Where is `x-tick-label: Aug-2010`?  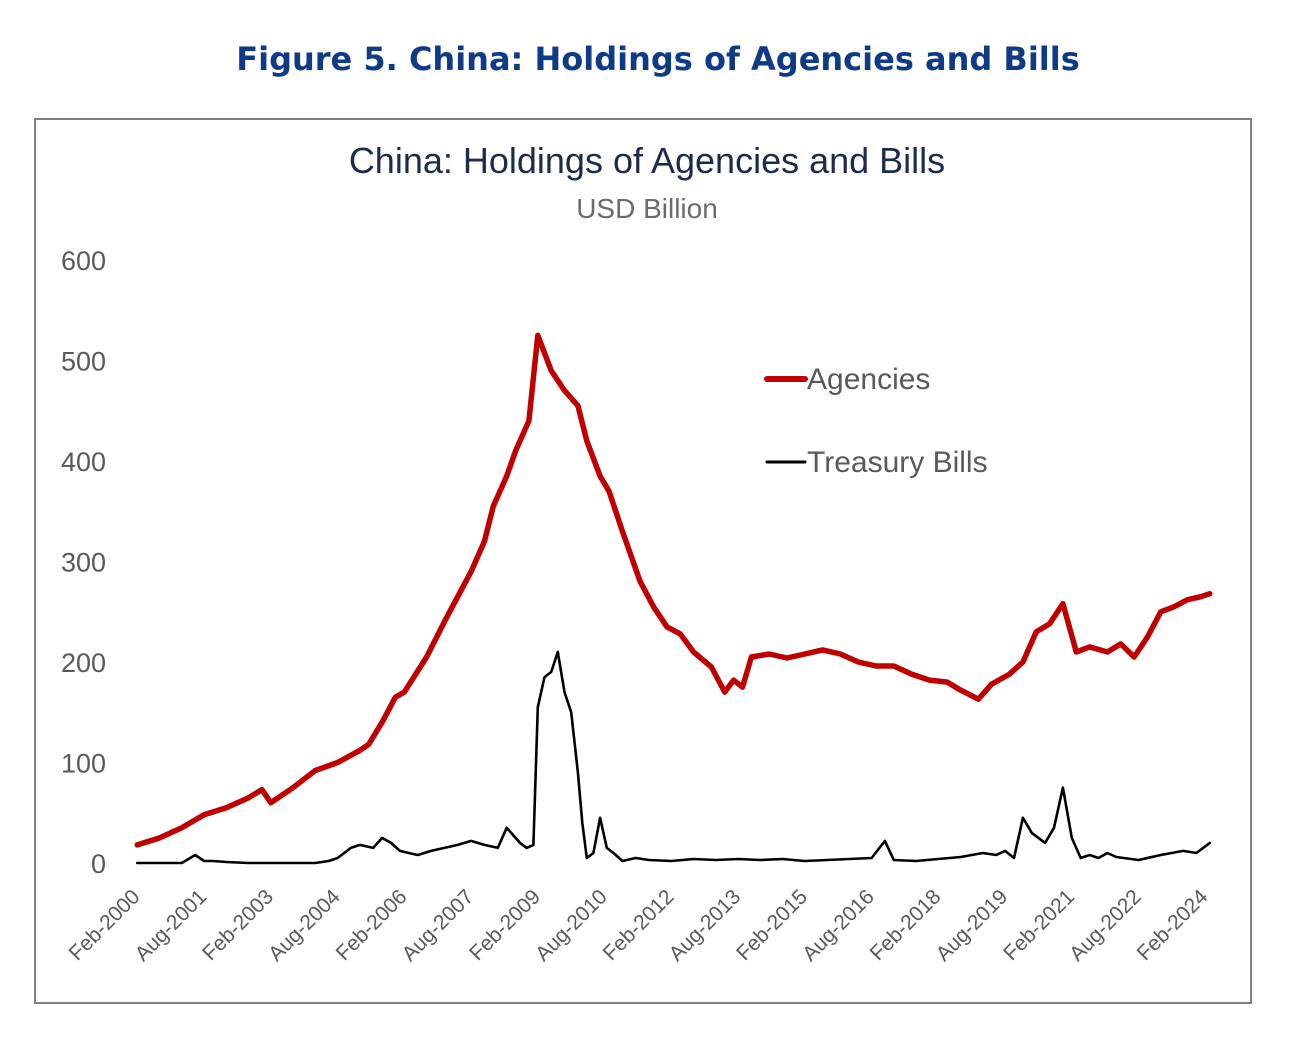
x-tick-label: Aug-2010 is located at coordinates (571, 925).